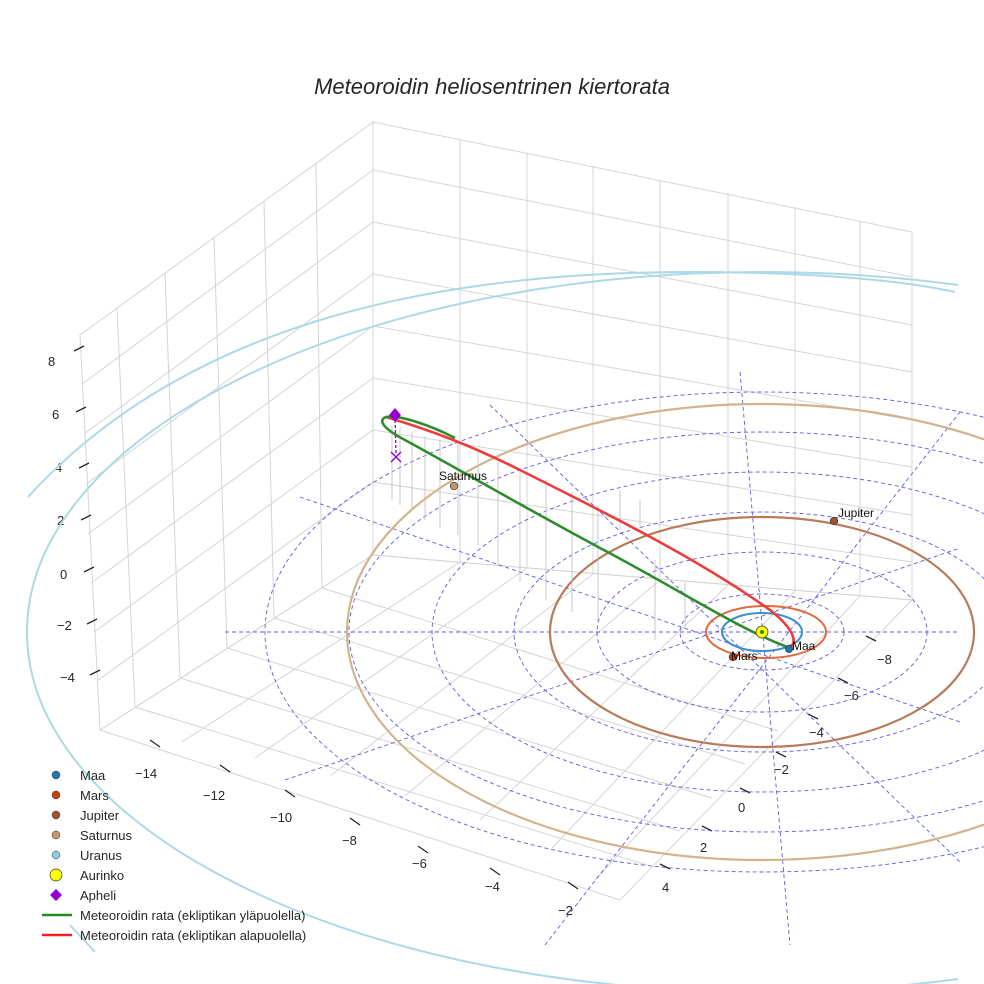 The width and height of the screenshot is (984, 984). I want to click on legend-label: Uranus, so click(101, 855).